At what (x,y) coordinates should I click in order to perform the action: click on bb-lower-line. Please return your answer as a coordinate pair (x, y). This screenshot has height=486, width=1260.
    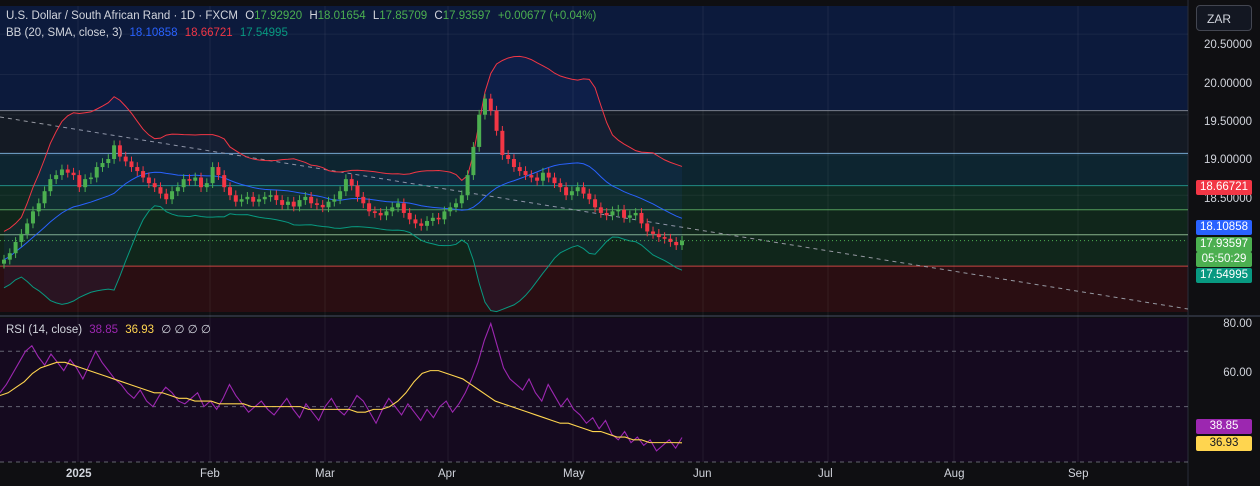
    Looking at the image, I should click on (343, 259).